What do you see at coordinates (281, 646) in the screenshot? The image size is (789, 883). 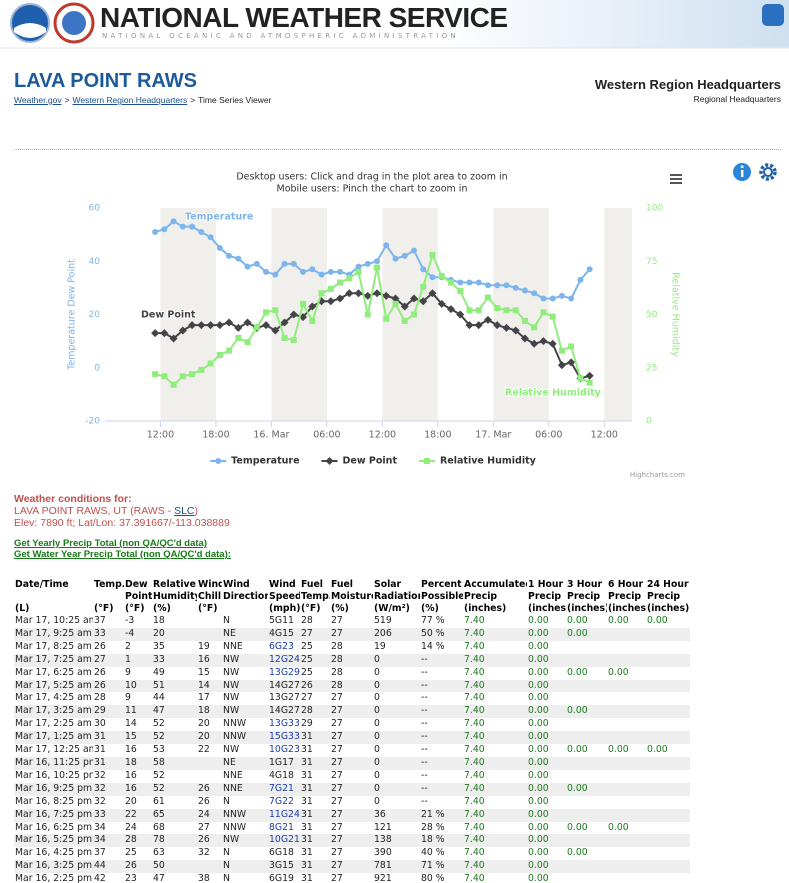 I see `table-cell: 6G23` at bounding box center [281, 646].